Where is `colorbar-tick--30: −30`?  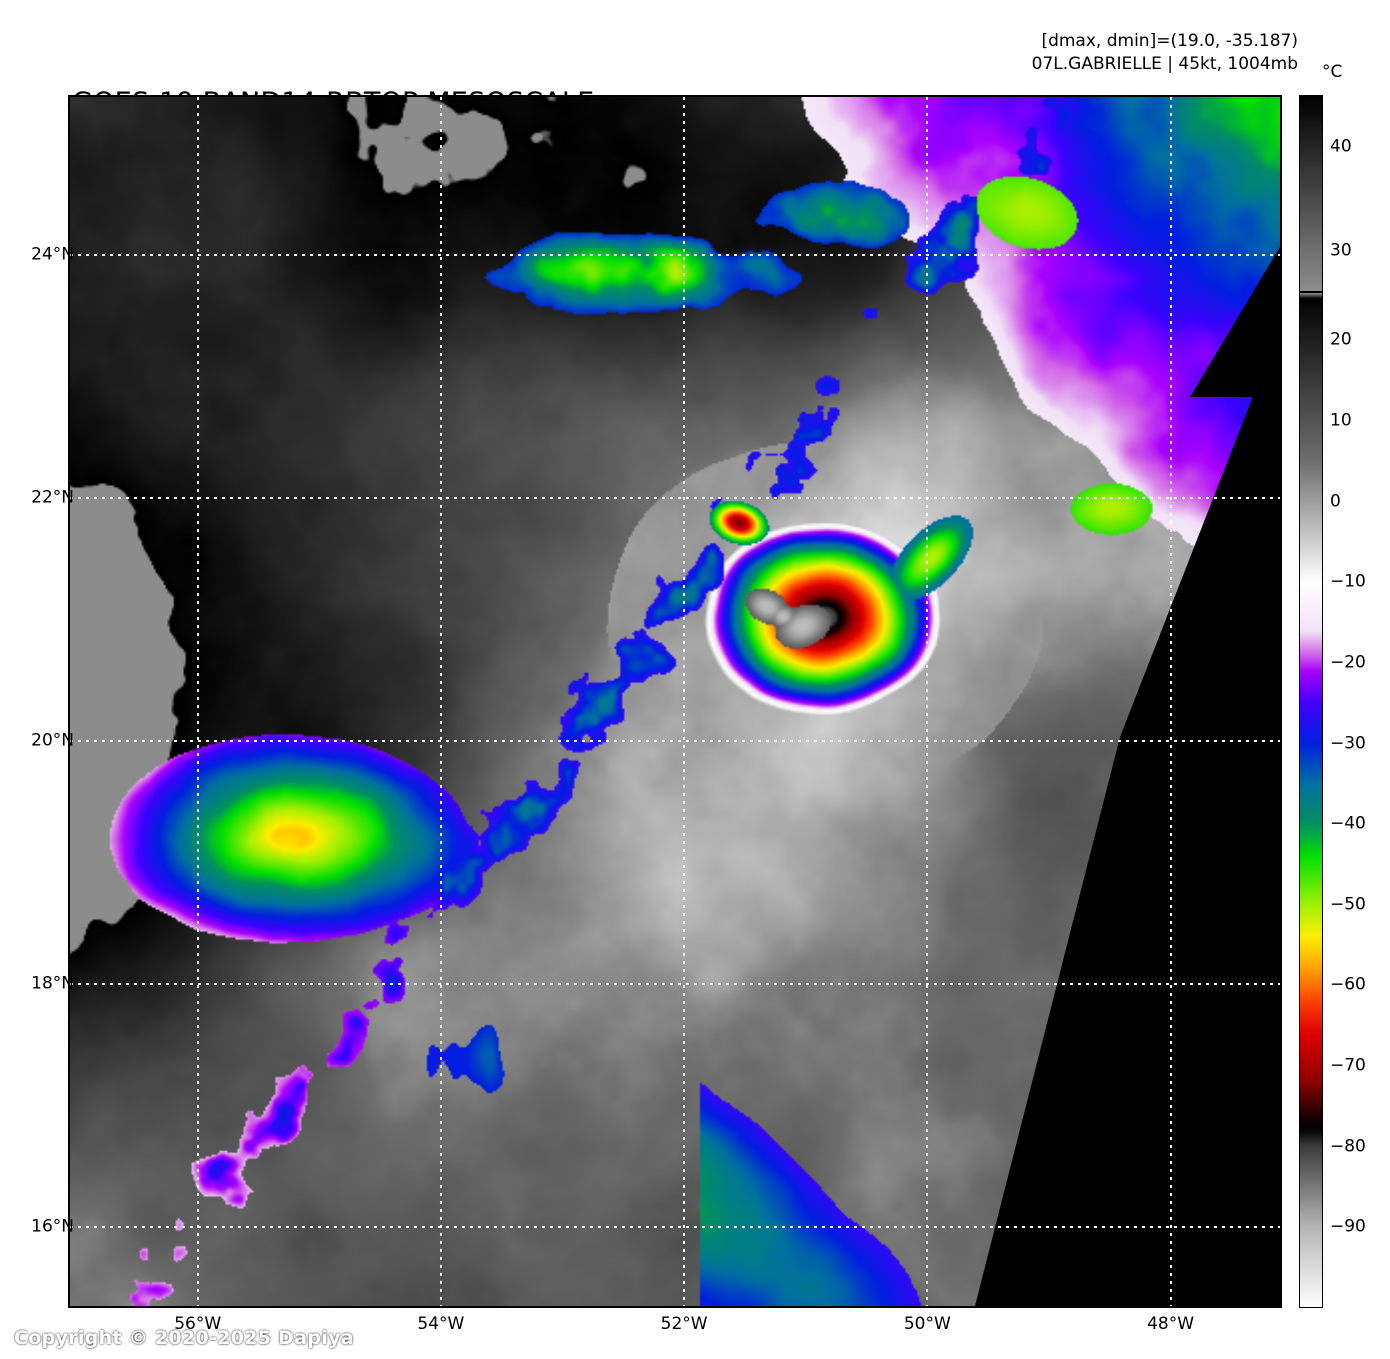 colorbar-tick--30: −30 is located at coordinates (1348, 743).